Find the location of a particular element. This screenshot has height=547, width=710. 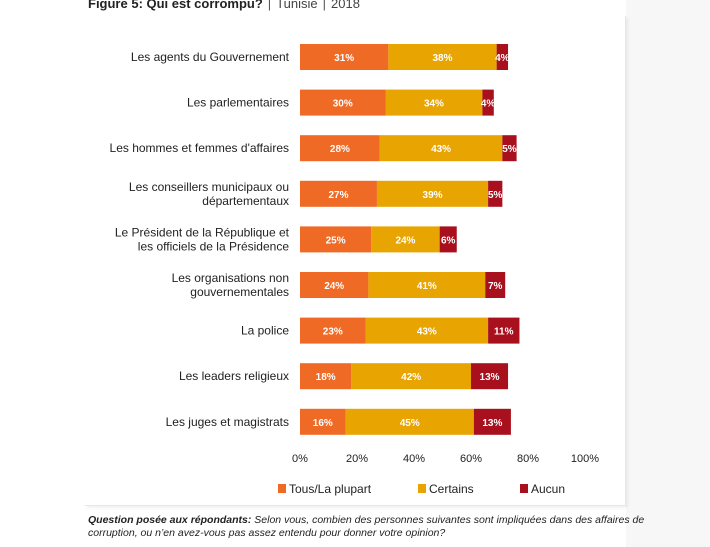

category-label: Les leaders religieux is located at coordinates (234, 376).